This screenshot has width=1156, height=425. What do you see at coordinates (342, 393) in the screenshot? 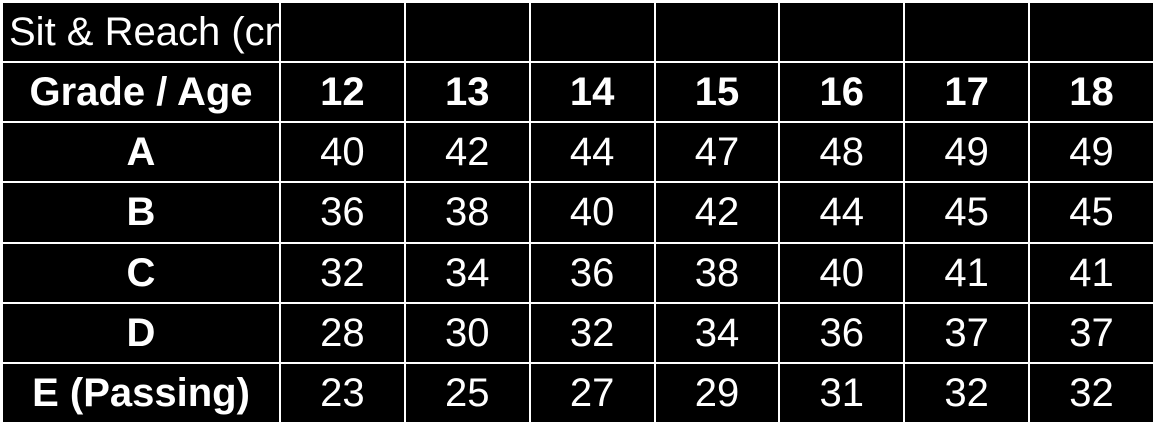
I see `table-cell: 23` at bounding box center [342, 393].